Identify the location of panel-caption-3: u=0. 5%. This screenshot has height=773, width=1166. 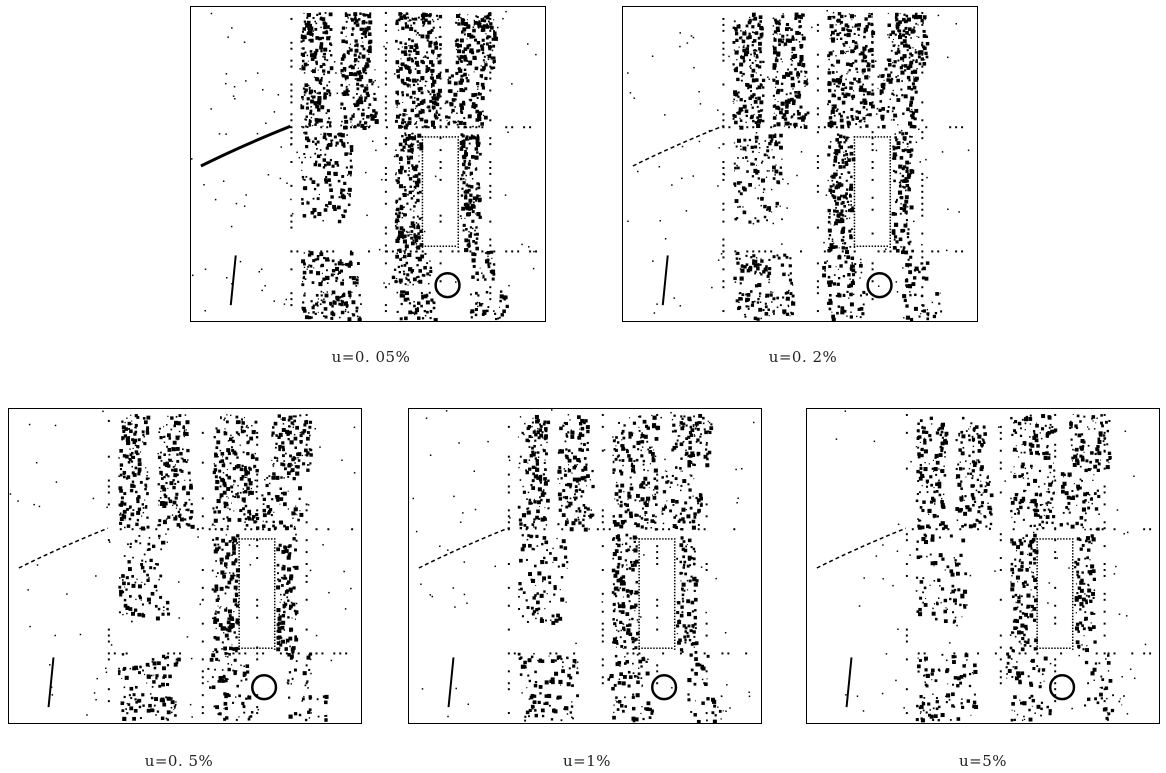
(179, 761).